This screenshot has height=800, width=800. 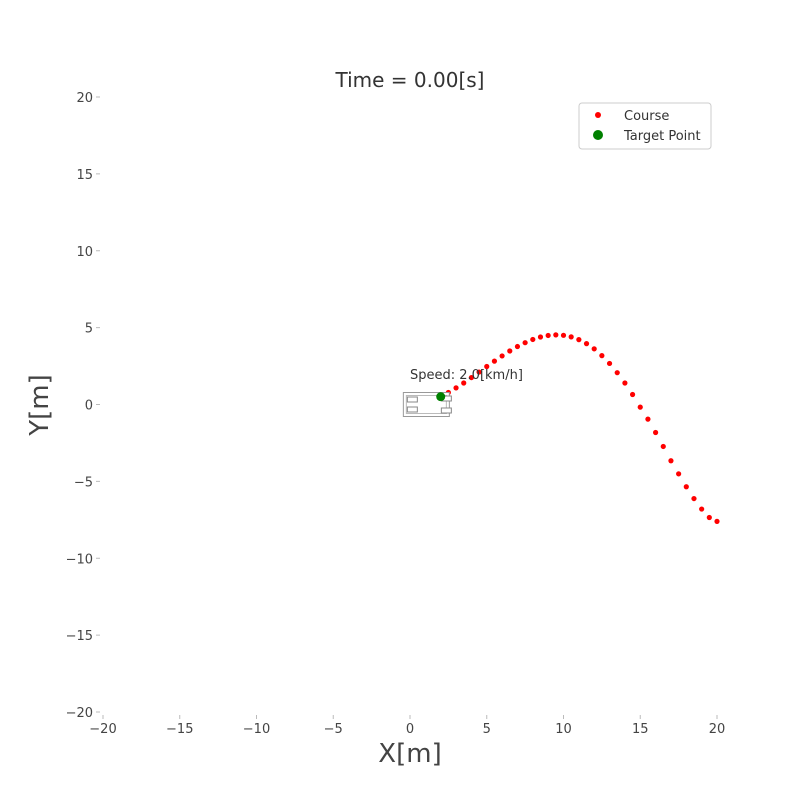 I want to click on y-tick-label: 10, so click(x=84, y=252).